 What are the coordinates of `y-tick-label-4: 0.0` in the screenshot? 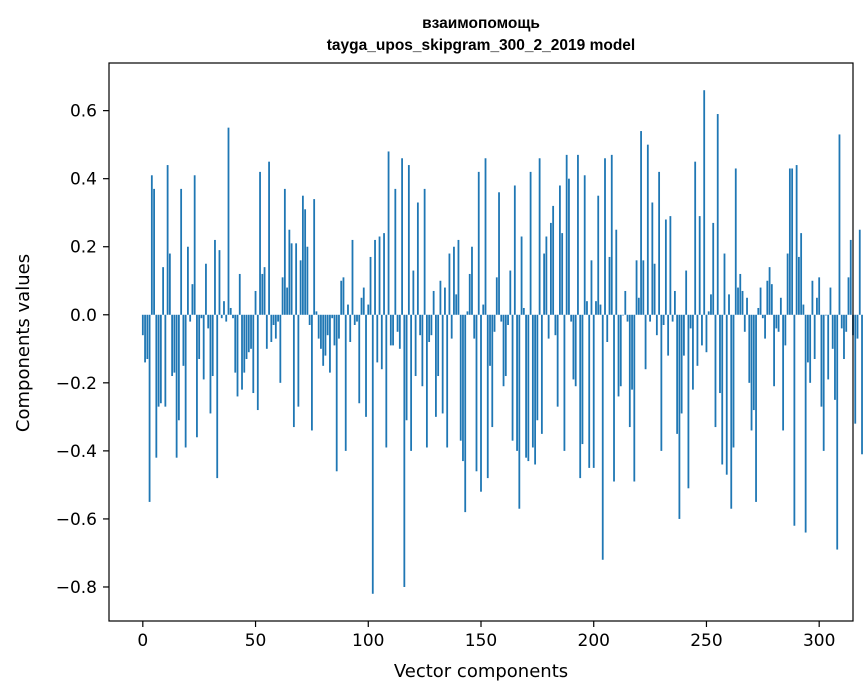 It's located at (83, 316).